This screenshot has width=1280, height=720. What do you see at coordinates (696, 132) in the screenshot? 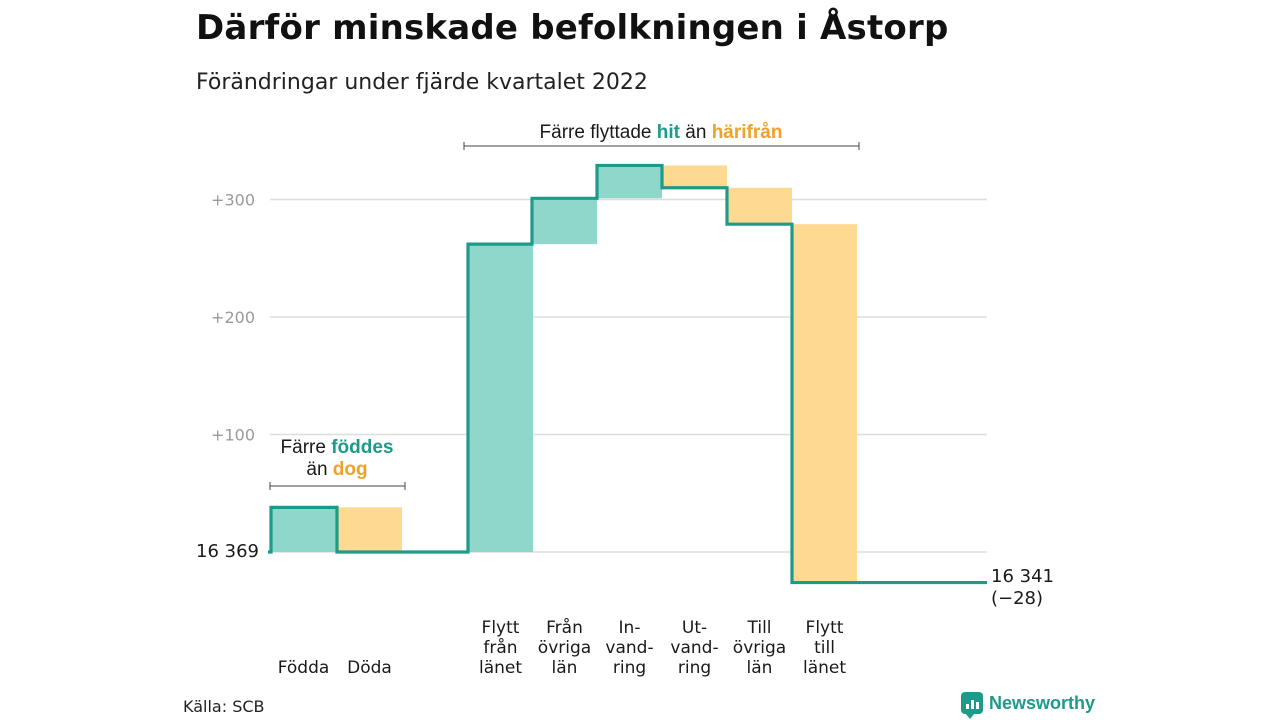
I see `migration-annotation-mid: än` at bounding box center [696, 132].